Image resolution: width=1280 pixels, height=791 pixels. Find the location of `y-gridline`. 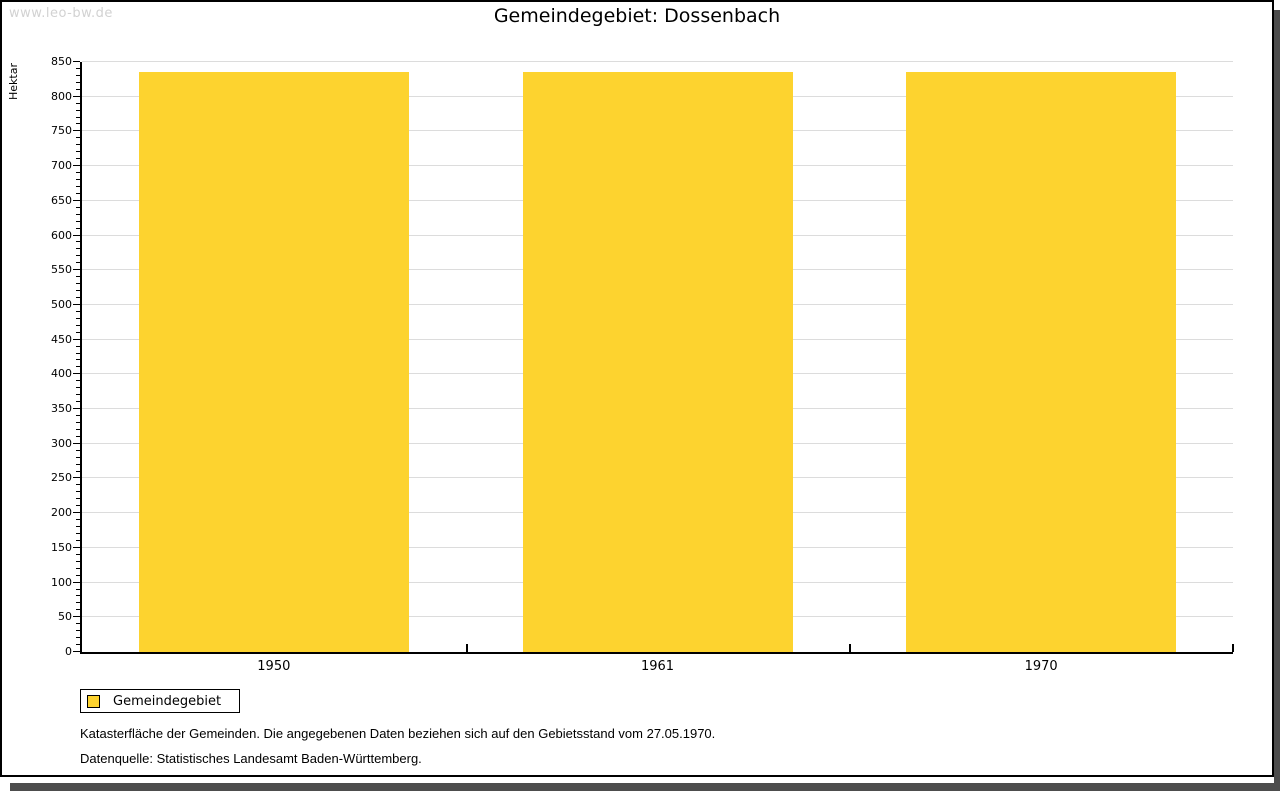

y-gridline is located at coordinates (657, 61).